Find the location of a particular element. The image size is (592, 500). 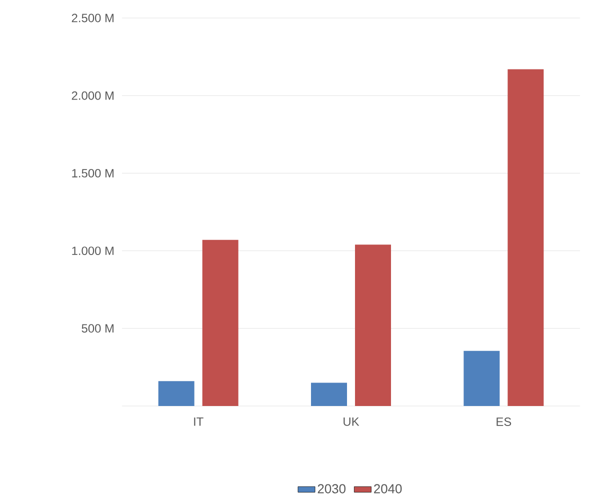

y-tick-label: 2.500 M is located at coordinates (93, 18).